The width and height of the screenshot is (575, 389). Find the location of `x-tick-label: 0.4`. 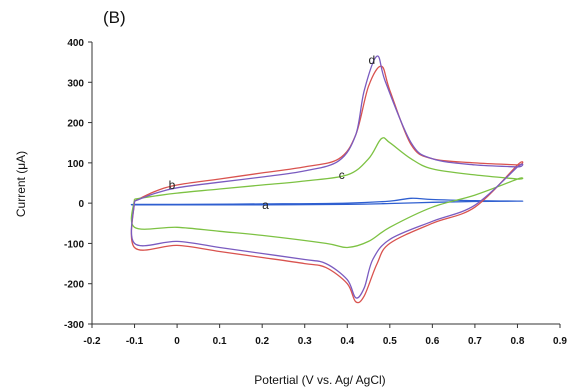

x-tick-label: 0.4 is located at coordinates (347, 341).